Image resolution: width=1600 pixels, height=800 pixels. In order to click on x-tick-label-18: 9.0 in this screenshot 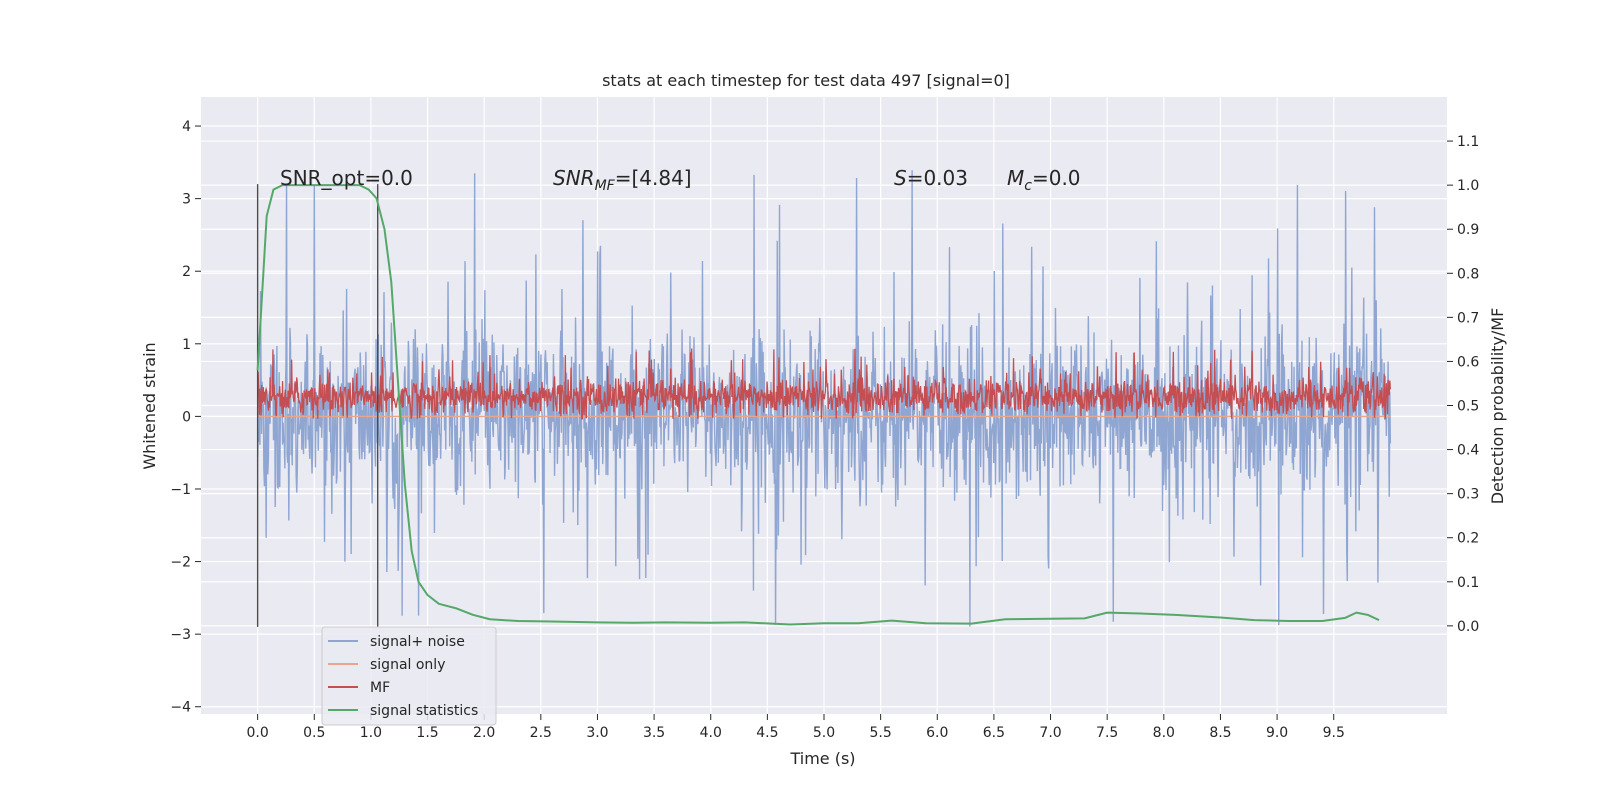, I will do `click(1277, 733)`.